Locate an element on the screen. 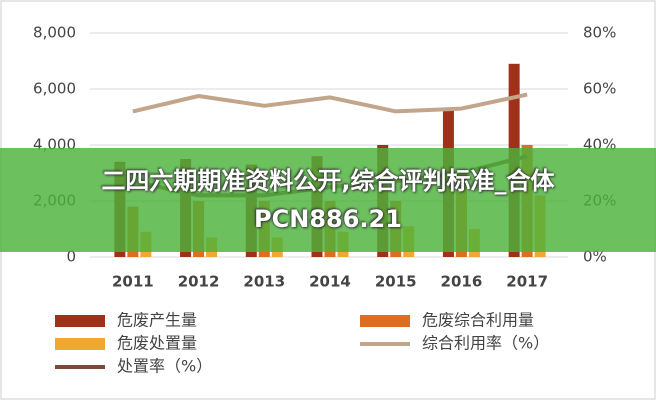 This screenshot has width=656, height=400. x-tick-label: 2012 is located at coordinates (199, 282).